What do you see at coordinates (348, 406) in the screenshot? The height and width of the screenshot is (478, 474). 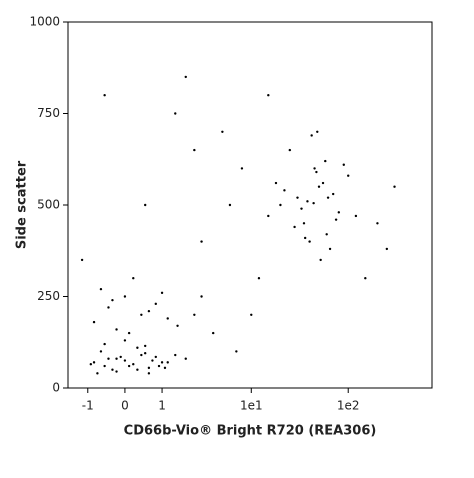 I see `x-tick-label: 1e2` at bounding box center [348, 406].